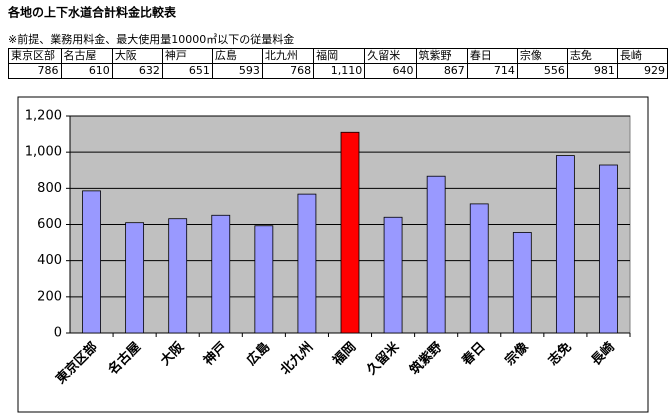 The image size is (668, 418). What do you see at coordinates (592, 71) in the screenshot?
I see `table-value: 981` at bounding box center [592, 71].